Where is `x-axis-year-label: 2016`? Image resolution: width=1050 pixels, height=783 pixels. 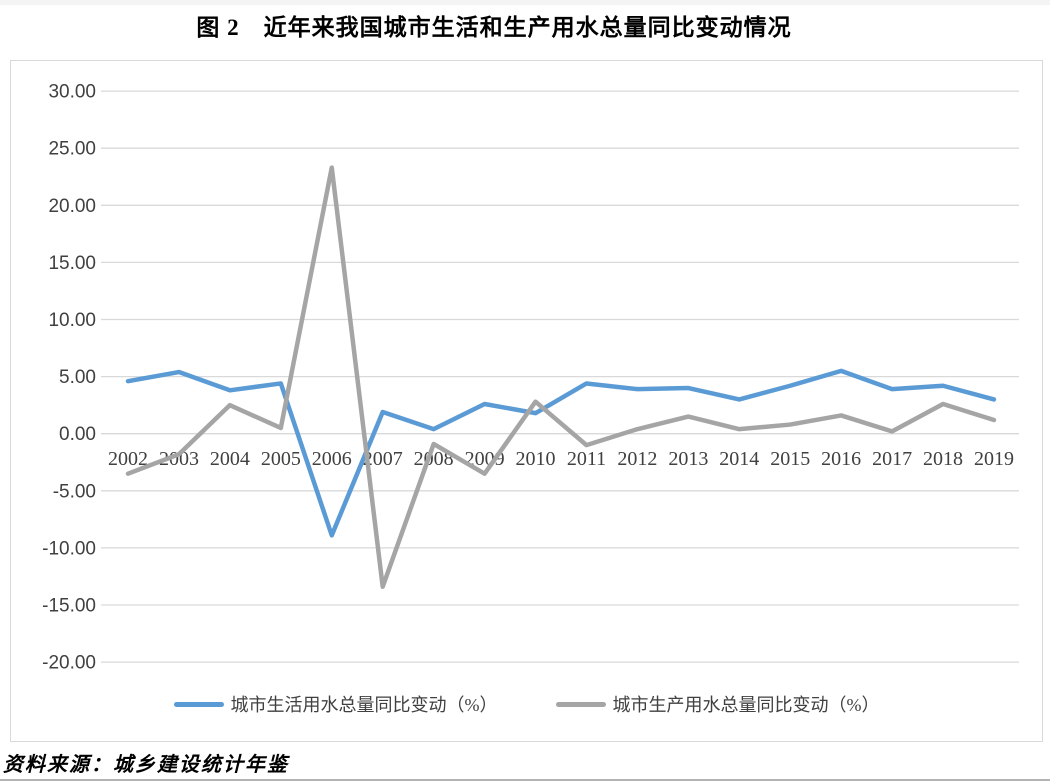
x-axis-year-label: 2016 is located at coordinates (841, 459).